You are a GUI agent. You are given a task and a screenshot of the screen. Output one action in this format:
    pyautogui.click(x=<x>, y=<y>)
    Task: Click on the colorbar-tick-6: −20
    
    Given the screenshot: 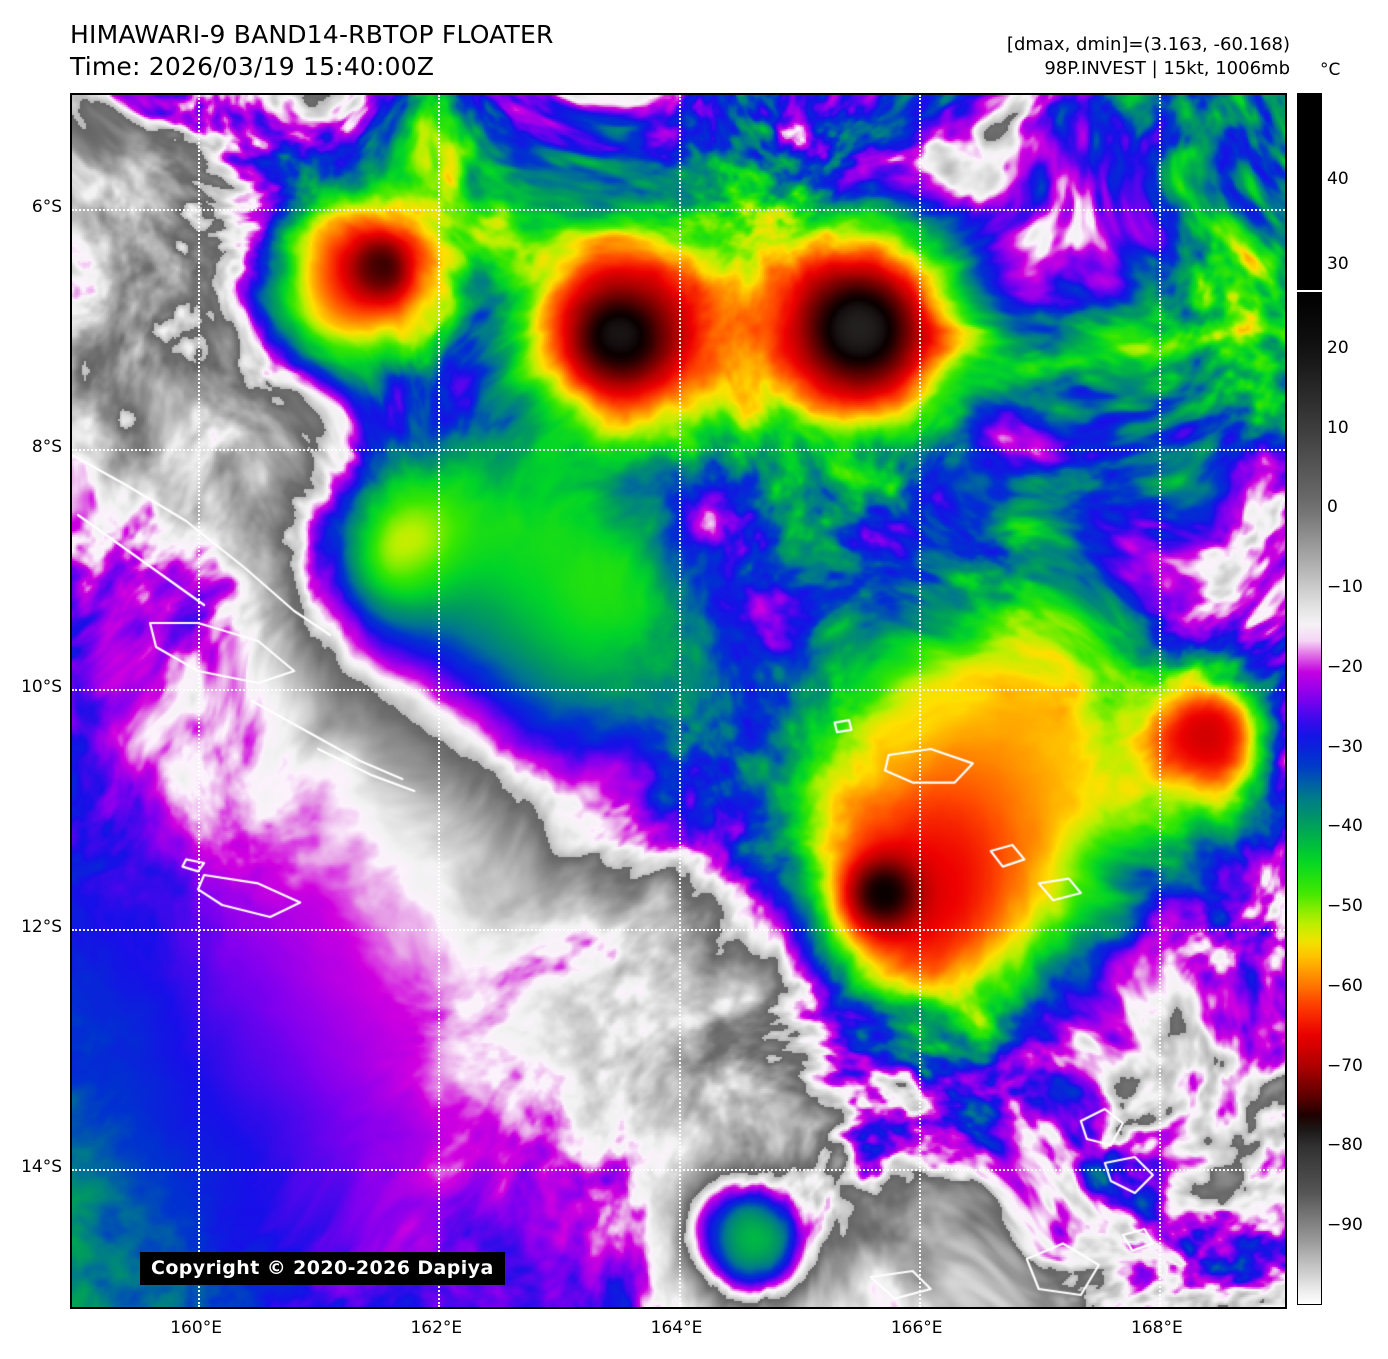 What is the action you would take?
    pyautogui.click(x=1345, y=666)
    